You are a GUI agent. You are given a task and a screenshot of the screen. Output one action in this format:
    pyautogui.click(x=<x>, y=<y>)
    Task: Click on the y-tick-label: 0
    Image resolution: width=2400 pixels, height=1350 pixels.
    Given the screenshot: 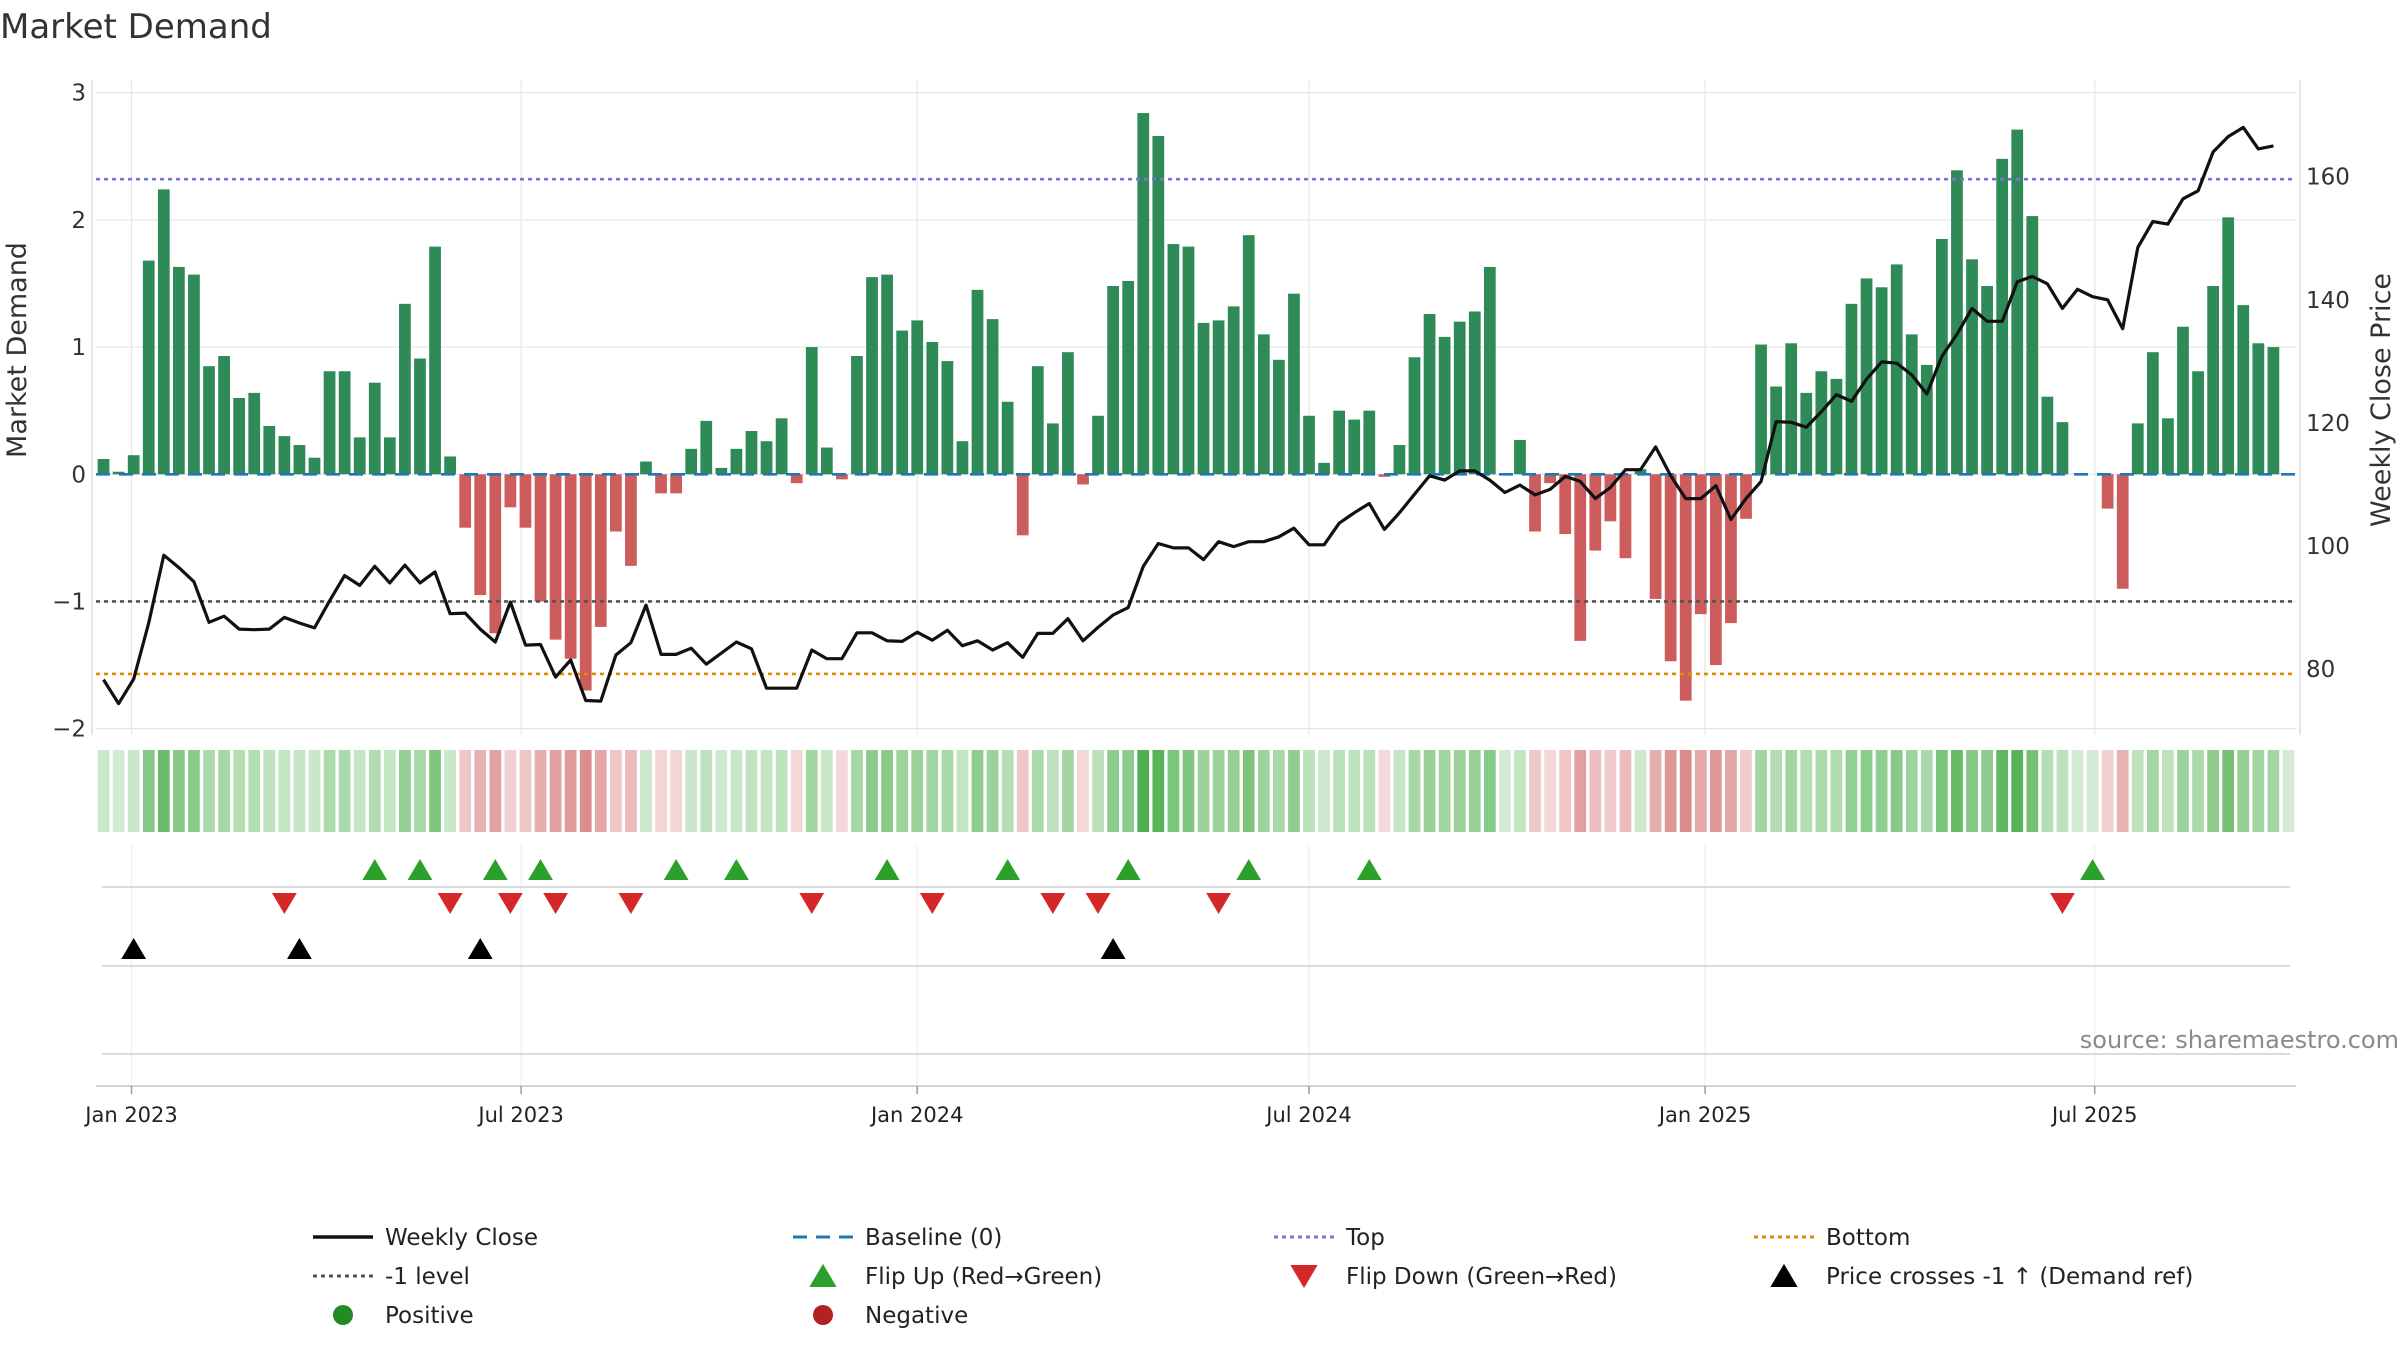 What is the action you would take?
    pyautogui.click(x=78, y=475)
    